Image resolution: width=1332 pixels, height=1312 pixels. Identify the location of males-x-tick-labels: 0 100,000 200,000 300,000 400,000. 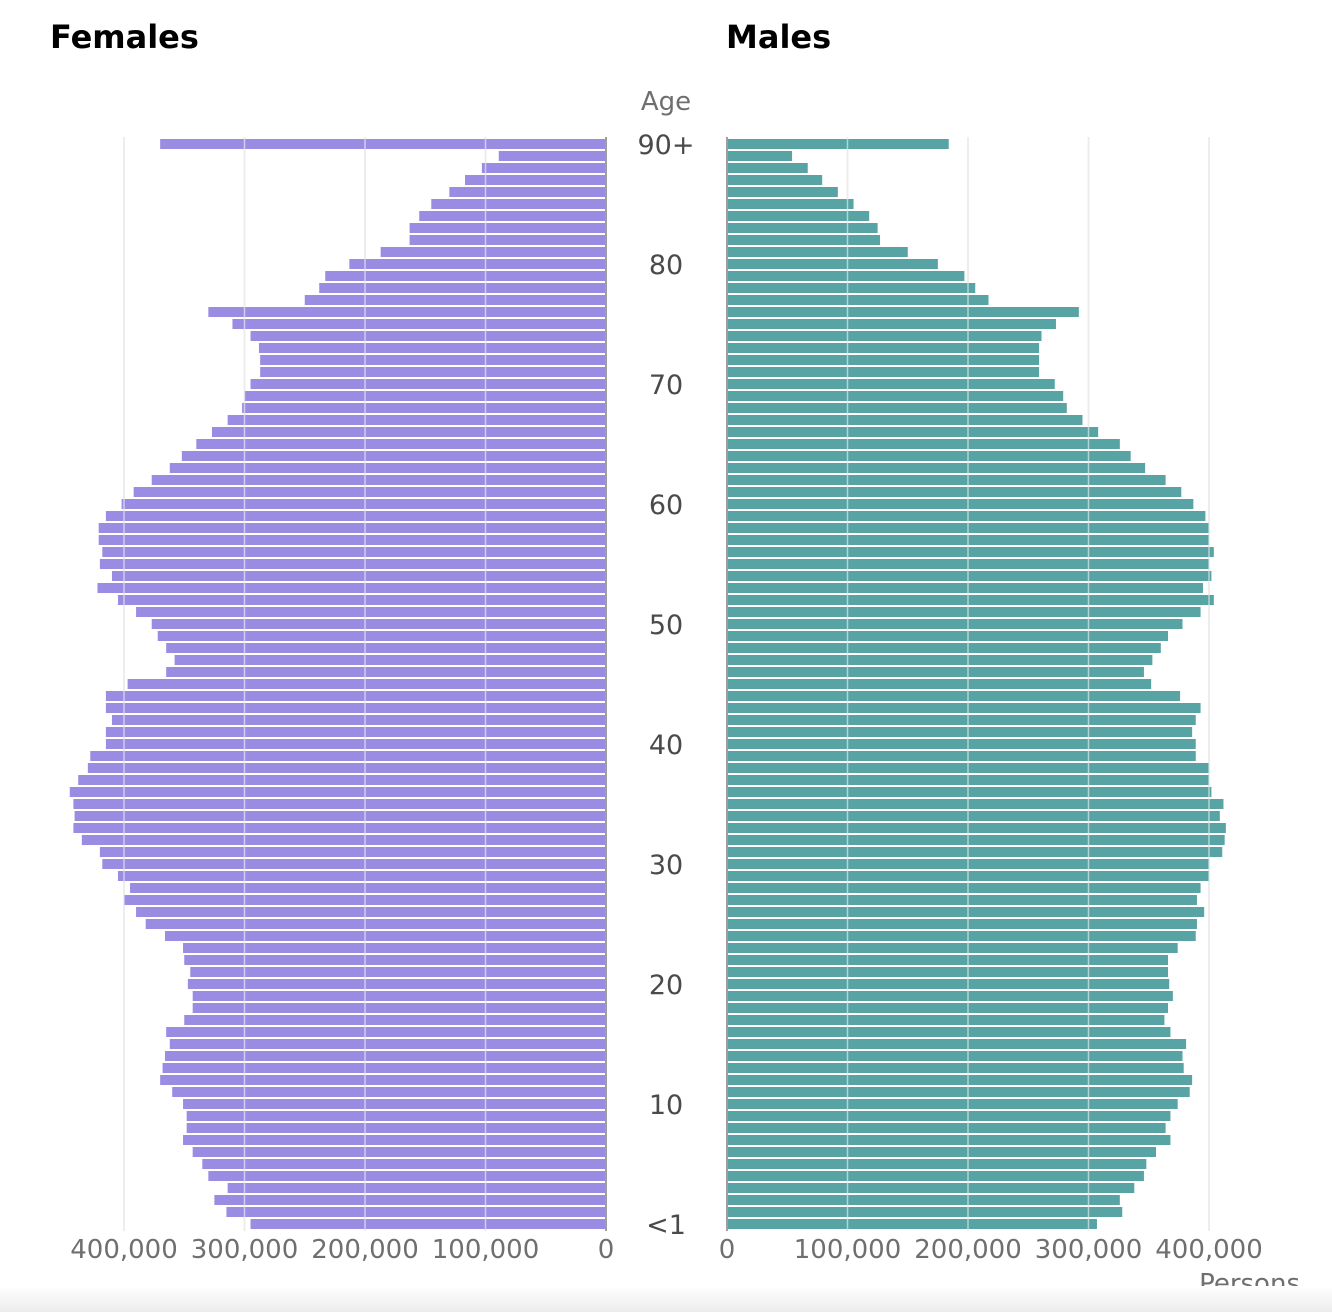
(991, 1250).